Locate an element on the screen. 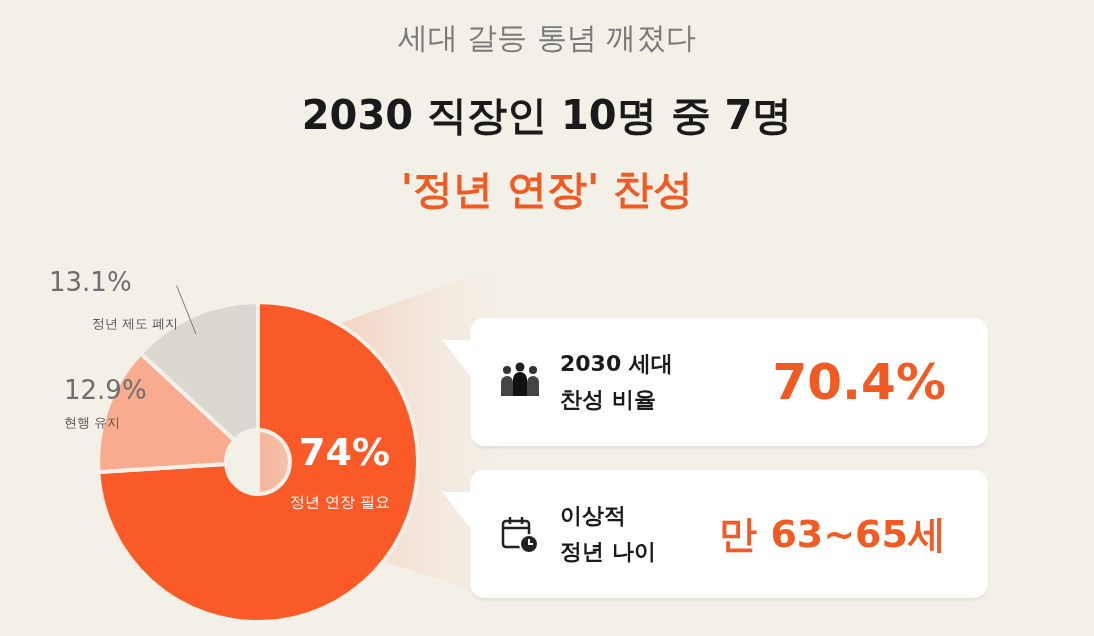 This screenshot has height=636, width=1094. slice-label: 정년 제도 폐지 is located at coordinates (135, 323).